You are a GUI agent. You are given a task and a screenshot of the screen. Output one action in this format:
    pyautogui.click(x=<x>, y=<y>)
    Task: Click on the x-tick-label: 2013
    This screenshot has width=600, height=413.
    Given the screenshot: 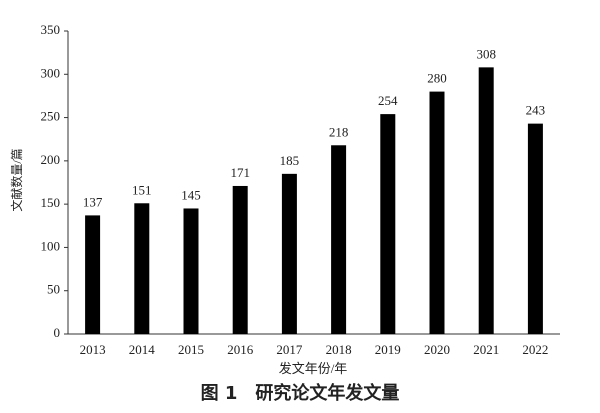 What is the action you would take?
    pyautogui.click(x=93, y=349)
    